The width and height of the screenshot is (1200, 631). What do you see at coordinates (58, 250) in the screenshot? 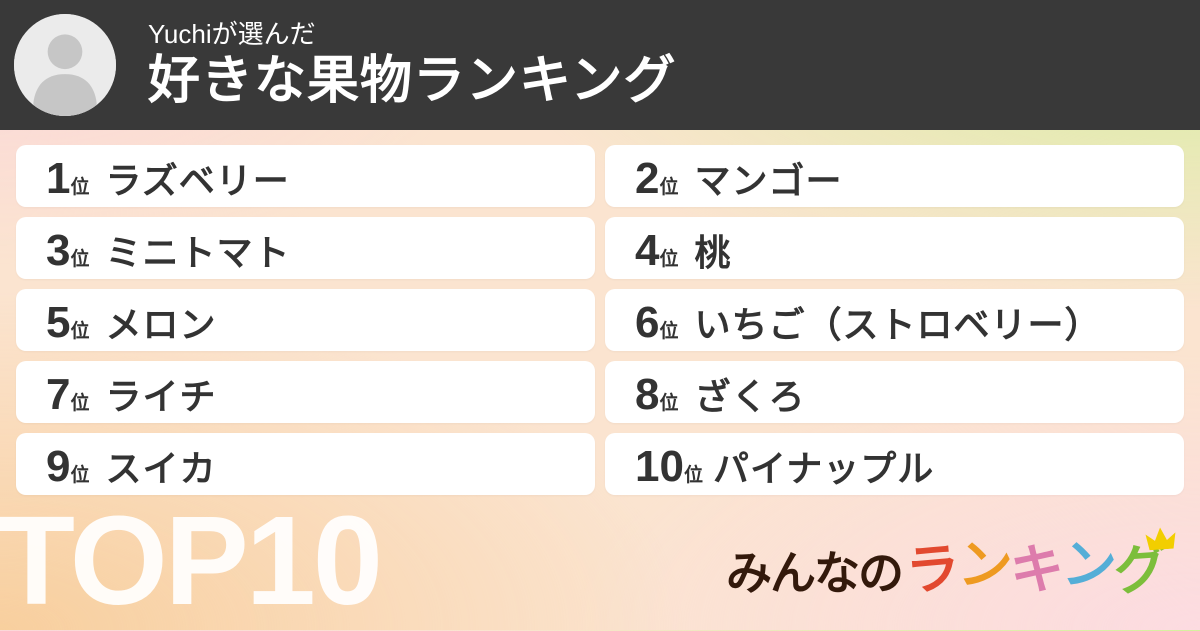
I see `rank-number: 3` at bounding box center [58, 250].